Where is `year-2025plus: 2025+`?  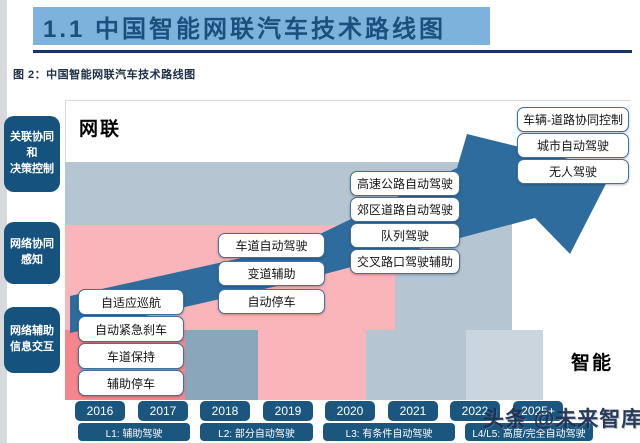
year-2025plus: 2025+ is located at coordinates (538, 411).